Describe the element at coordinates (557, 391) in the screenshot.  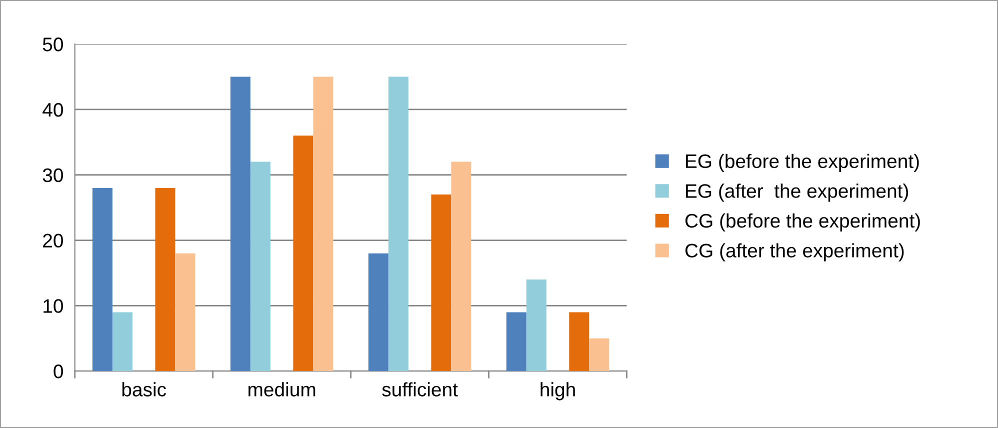
I see `x-tick-label: high` at that location.